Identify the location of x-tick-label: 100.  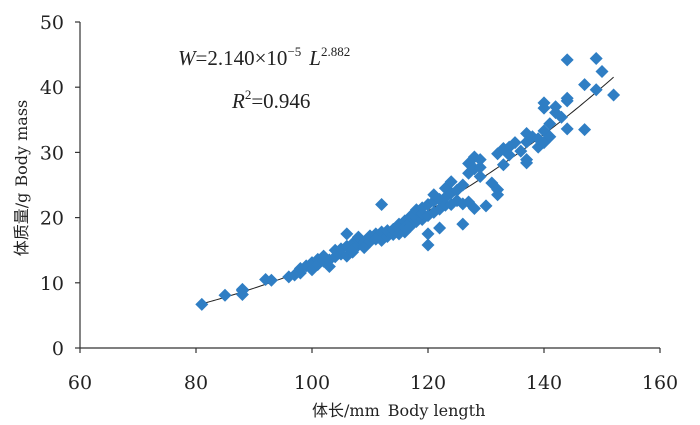
(312, 383).